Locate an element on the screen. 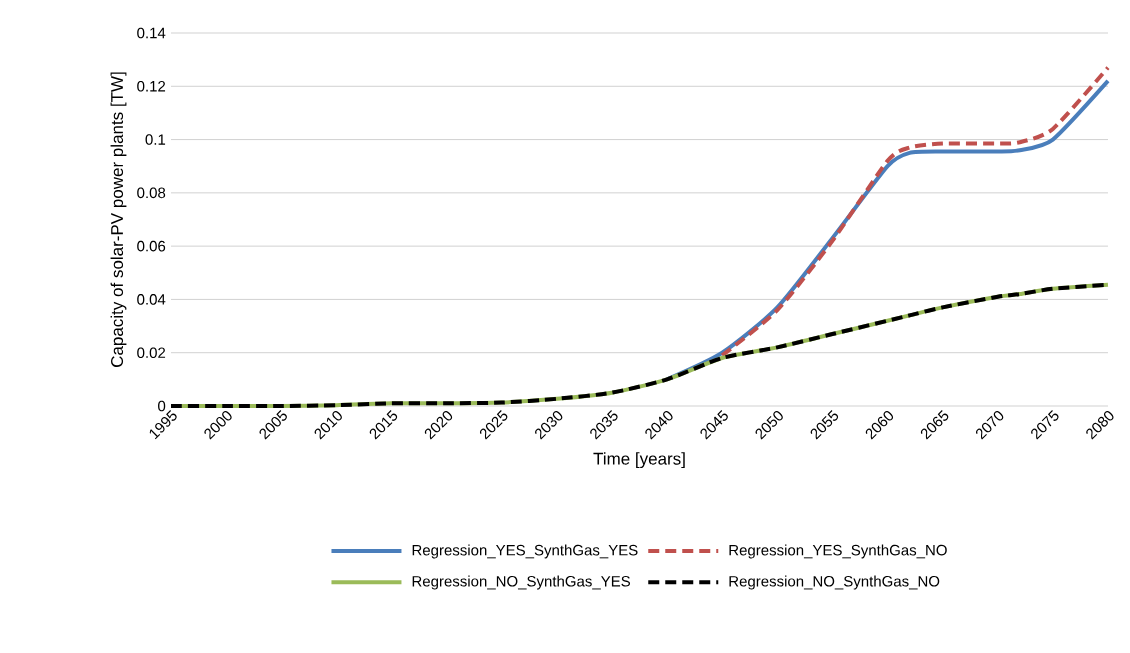 This screenshot has width=1130, height=653. y-tick-label: 0.1 is located at coordinates (155, 139).